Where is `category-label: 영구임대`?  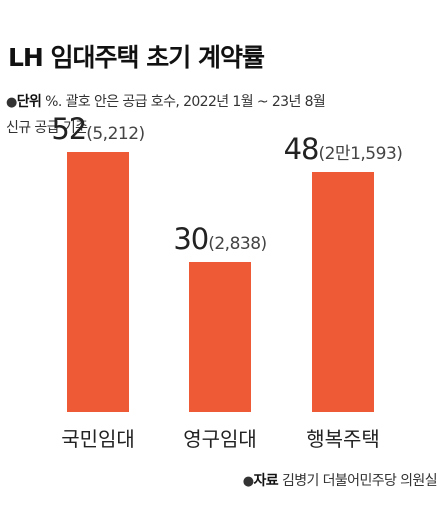
category-label: 영구임대 is located at coordinates (220, 439).